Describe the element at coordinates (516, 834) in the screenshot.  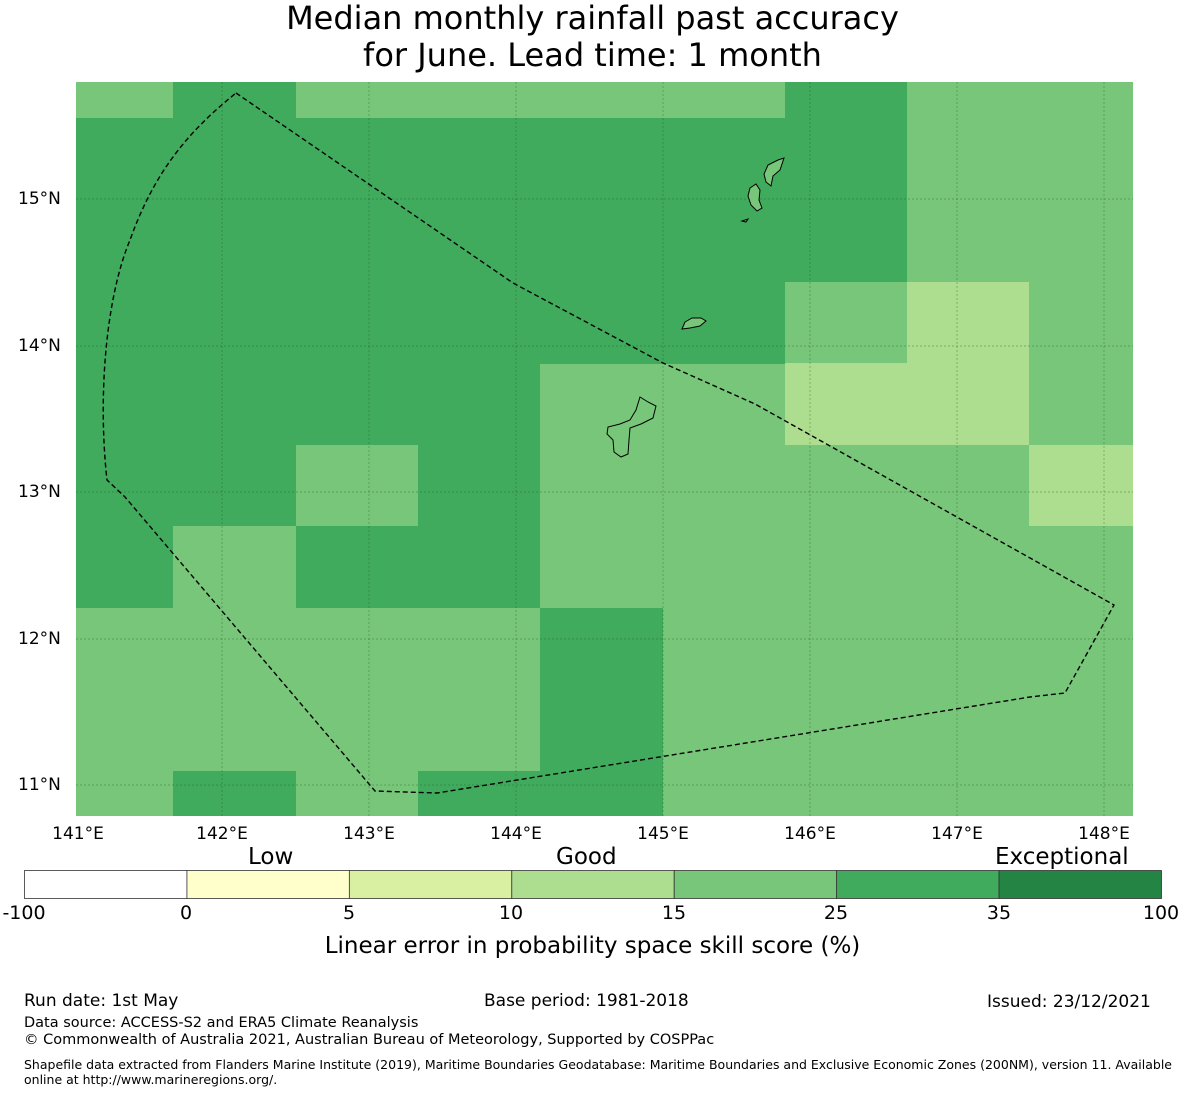
I see `lon-label-144e: 144°E` at that location.